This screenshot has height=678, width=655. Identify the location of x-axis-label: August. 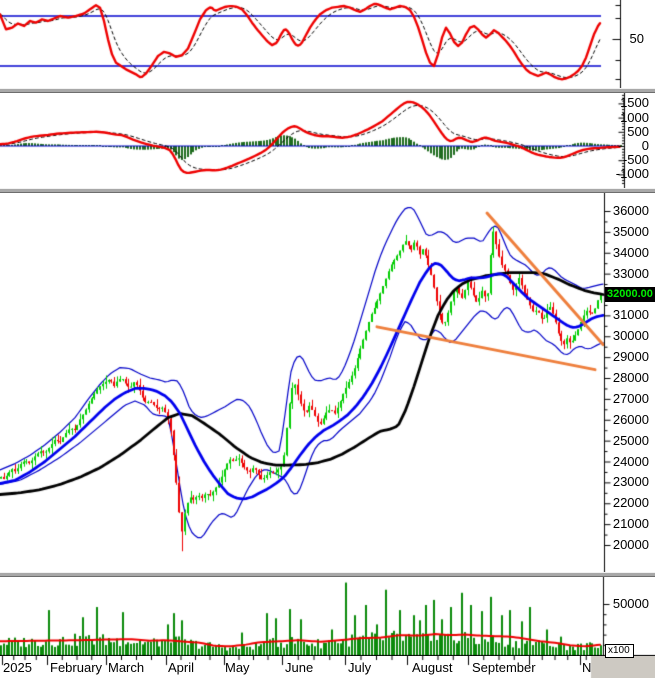
(432, 667).